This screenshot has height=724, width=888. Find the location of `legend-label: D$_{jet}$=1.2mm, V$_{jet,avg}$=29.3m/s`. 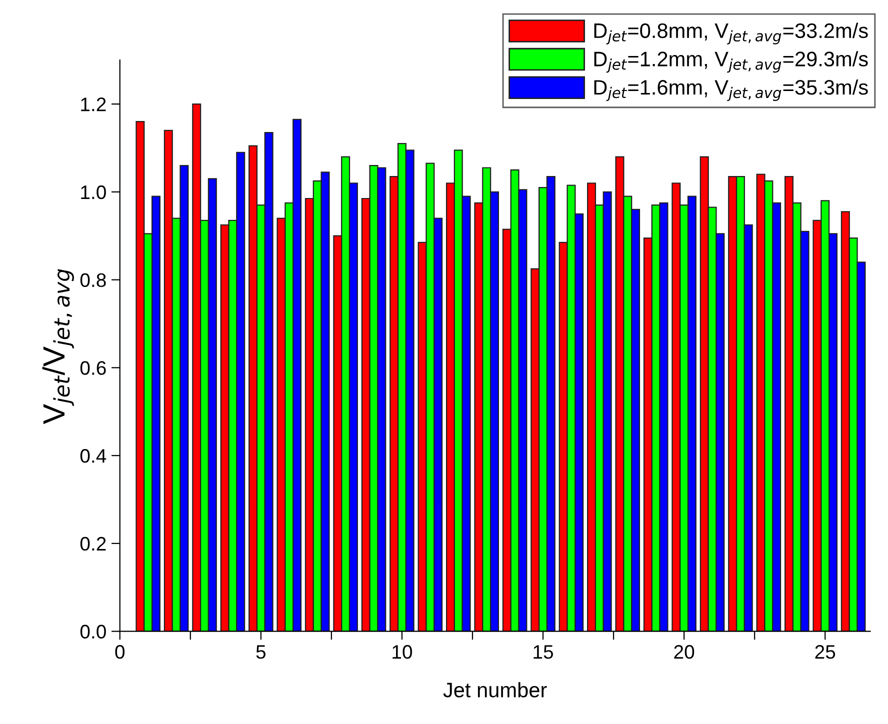

legend-label: D$_{jet}$=1.2mm, V$_{jet,avg}$=29.3m/s is located at coordinates (731, 62).